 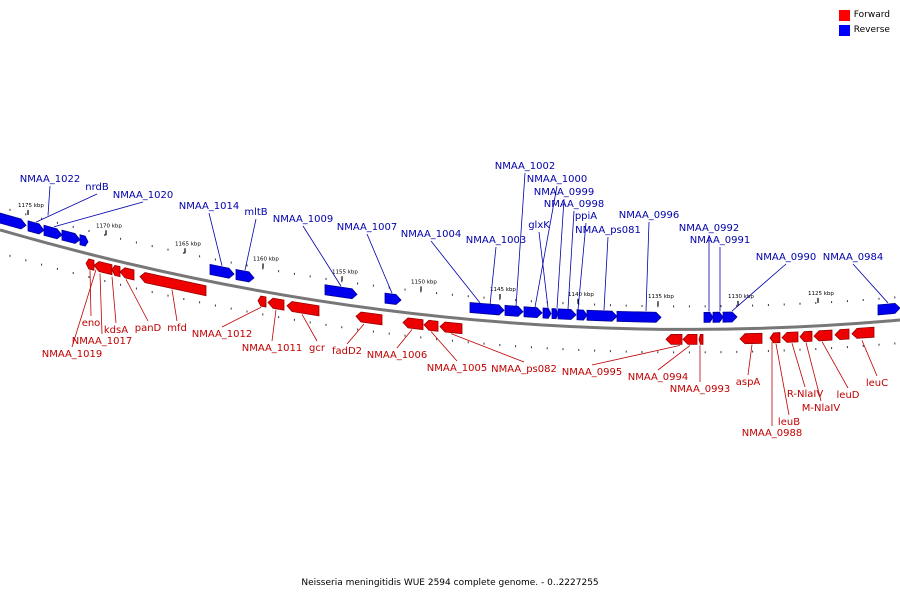 What do you see at coordinates (709, 228) in the screenshot?
I see `gene-label: NMAA_0992` at bounding box center [709, 228].